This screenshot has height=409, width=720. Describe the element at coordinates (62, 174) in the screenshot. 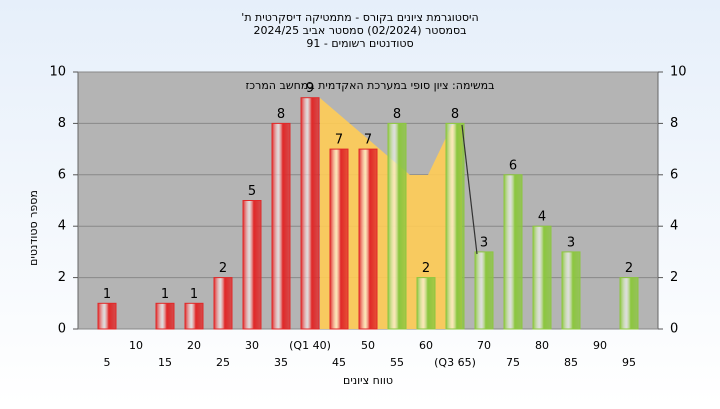

I see `y-tick-label: 6` at that location.